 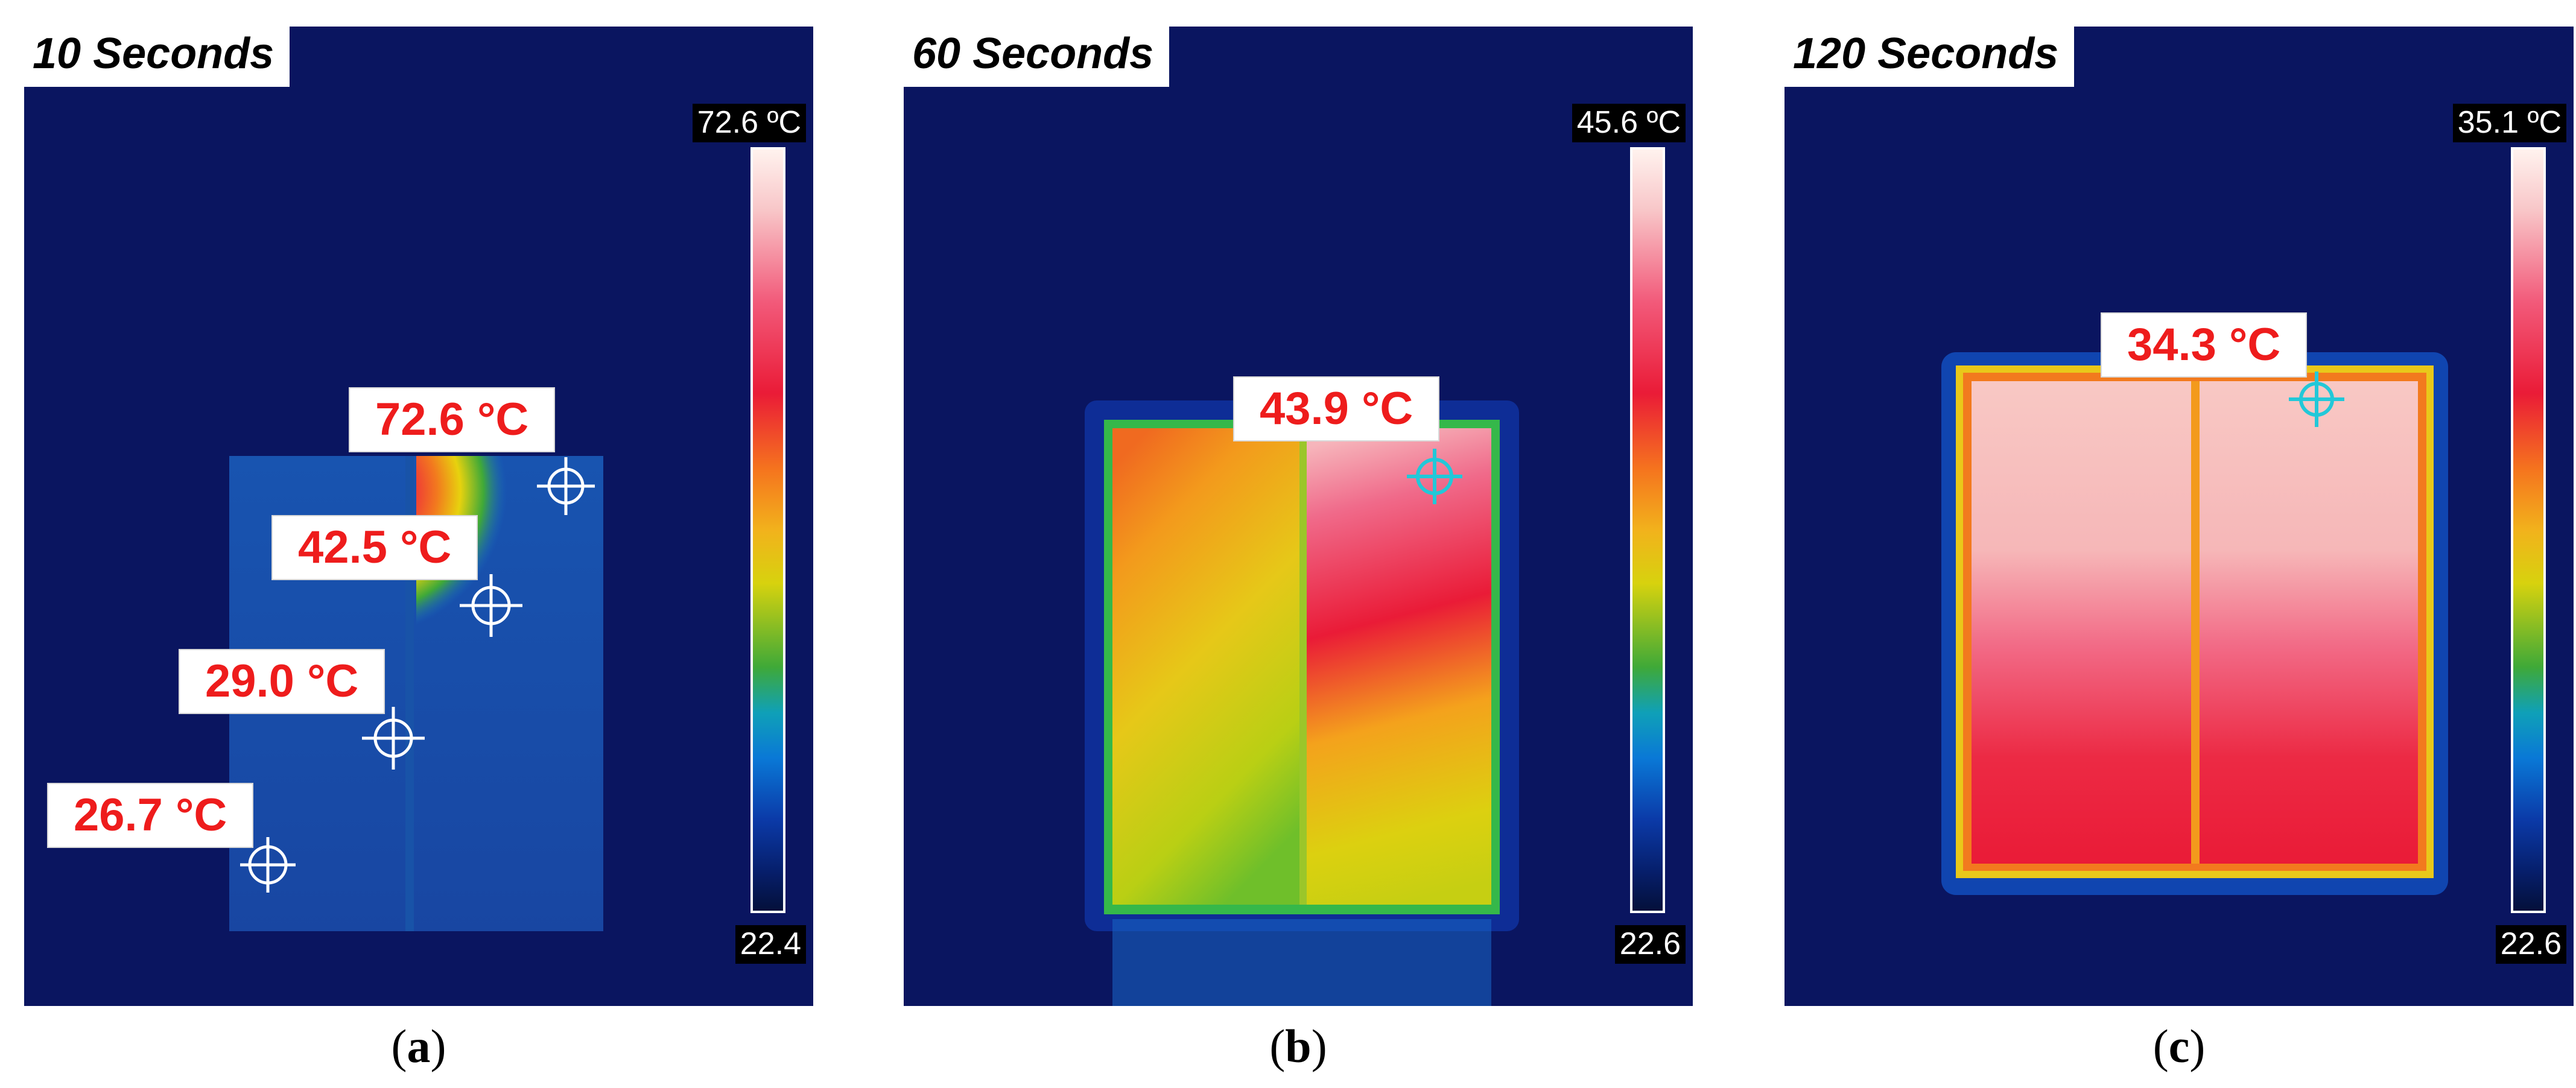 I want to click on temperature-reading: 43.9 °C, so click(x=1337, y=409).